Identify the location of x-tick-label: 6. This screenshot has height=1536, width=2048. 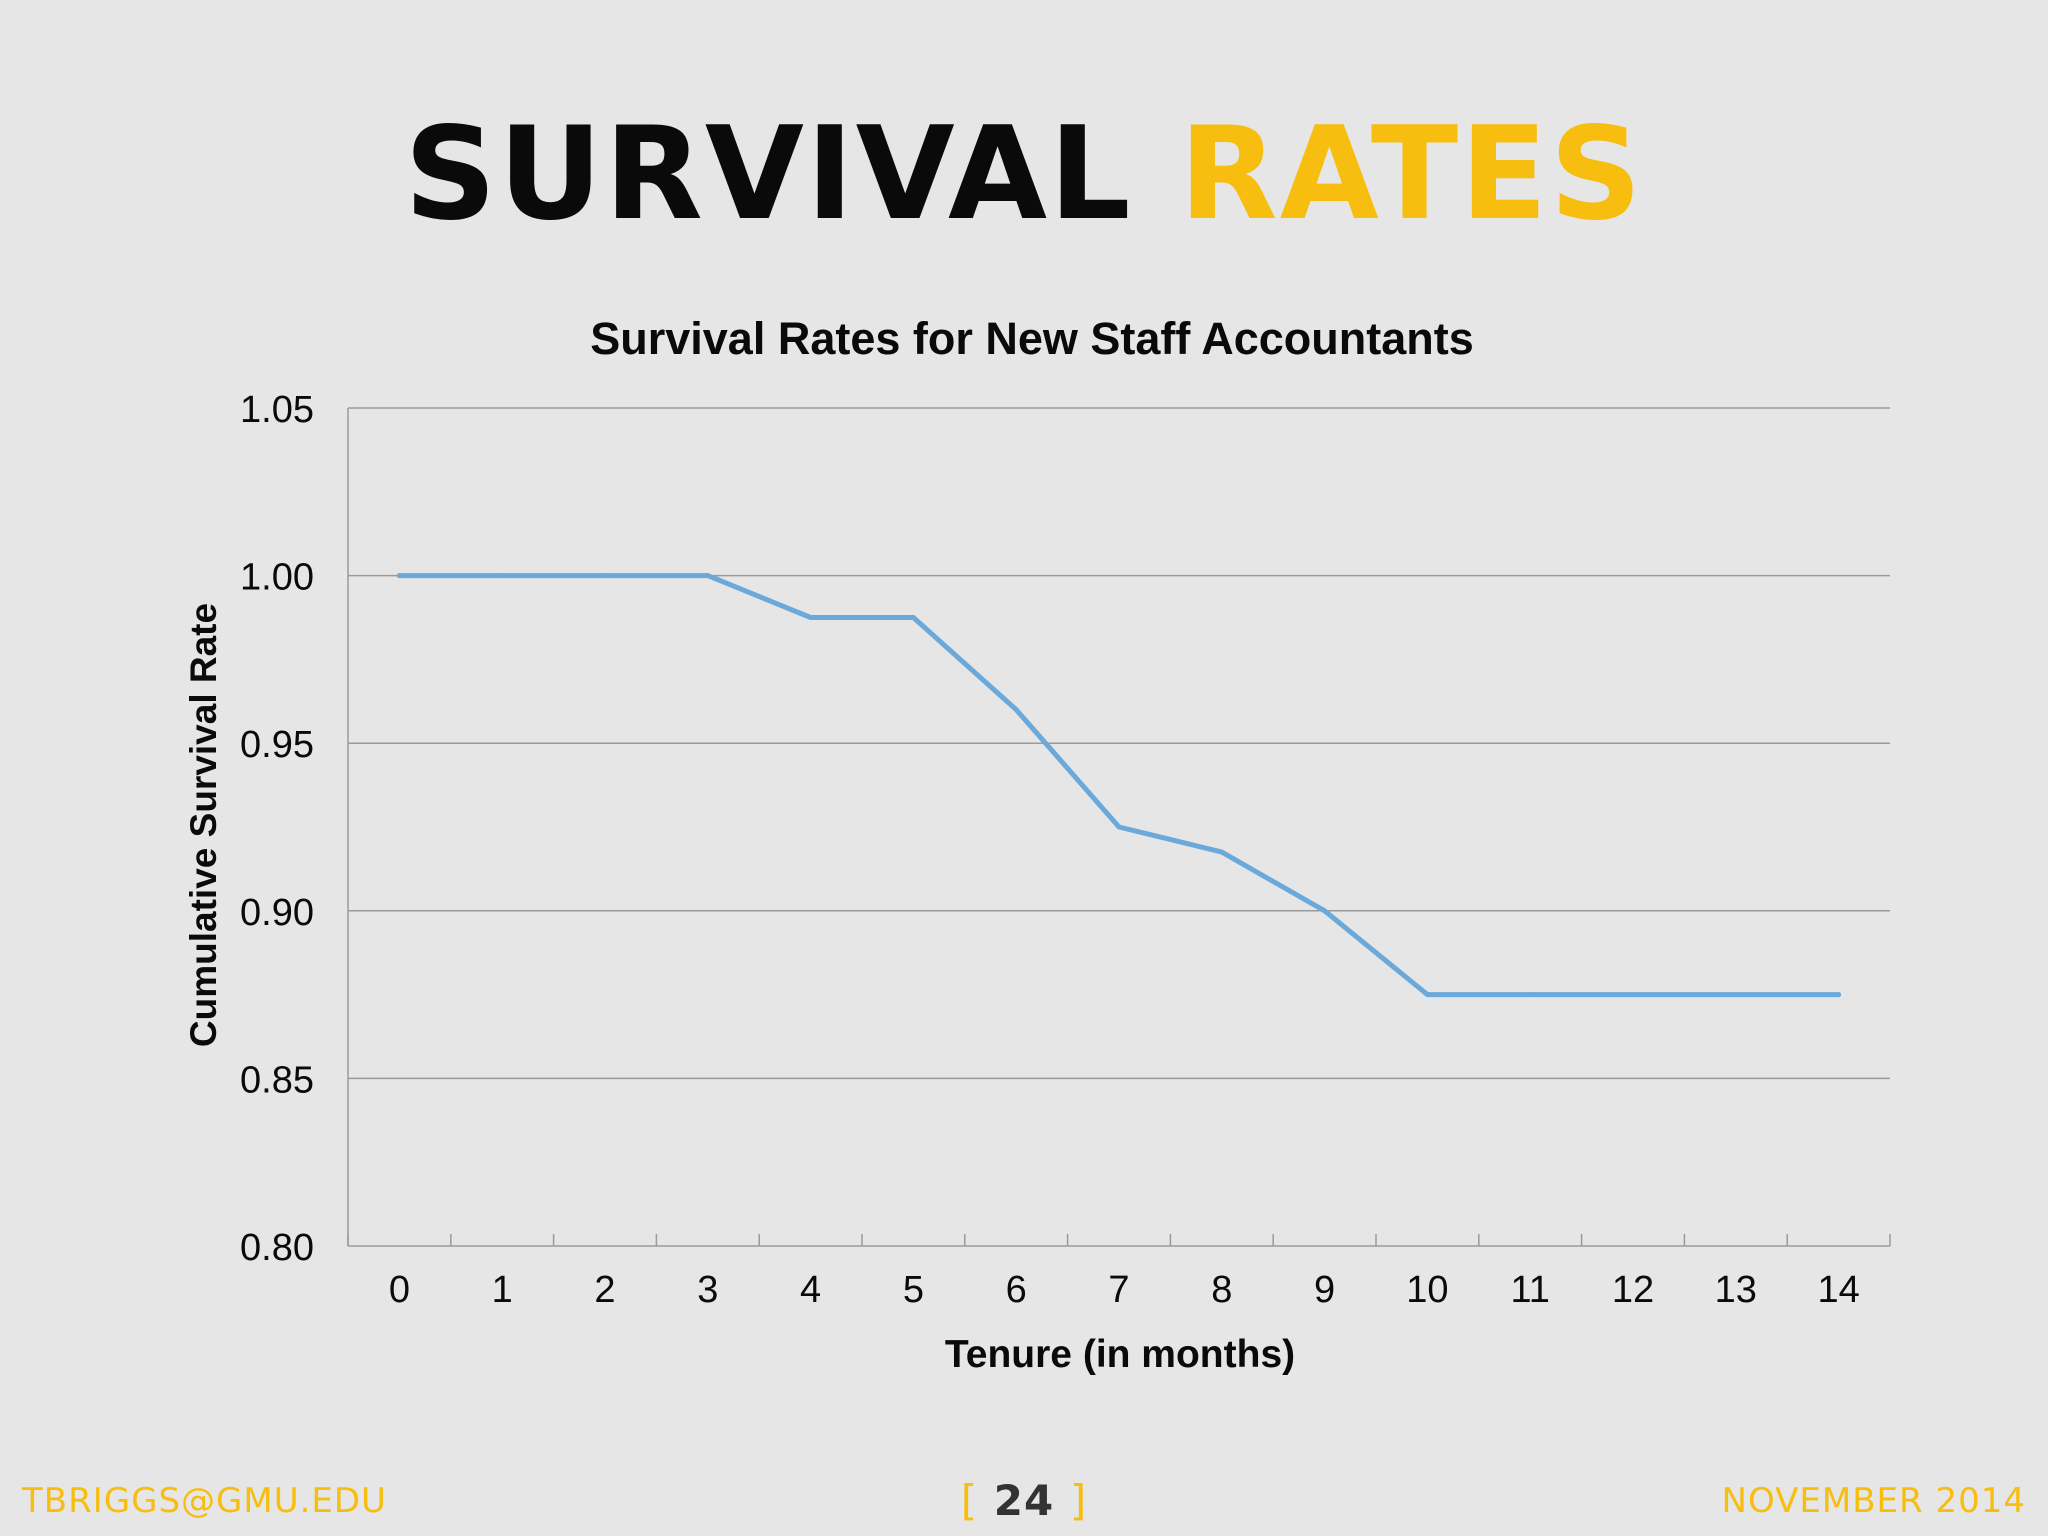
(1016, 1290).